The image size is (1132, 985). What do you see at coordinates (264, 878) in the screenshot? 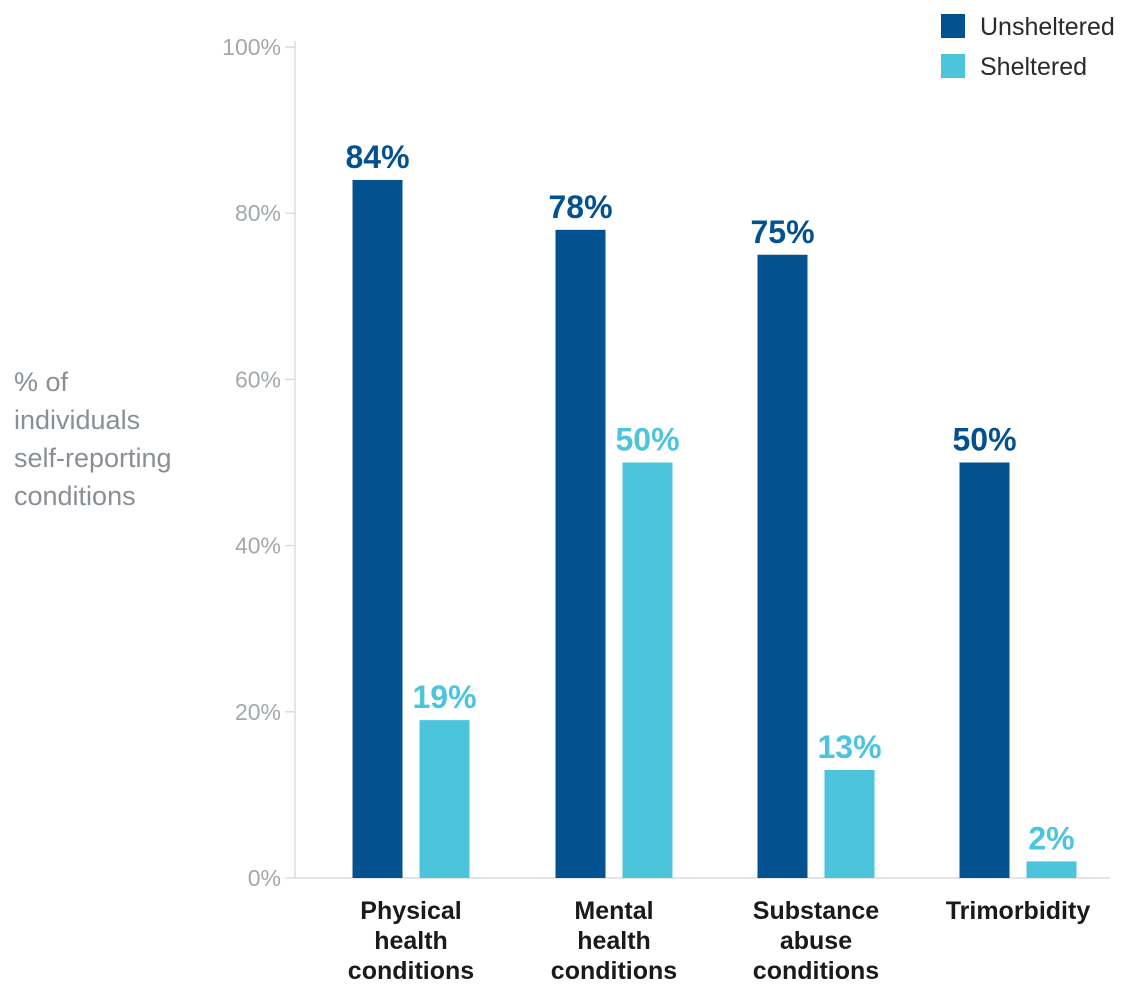
I see `y-tick-label: 0%` at bounding box center [264, 878].